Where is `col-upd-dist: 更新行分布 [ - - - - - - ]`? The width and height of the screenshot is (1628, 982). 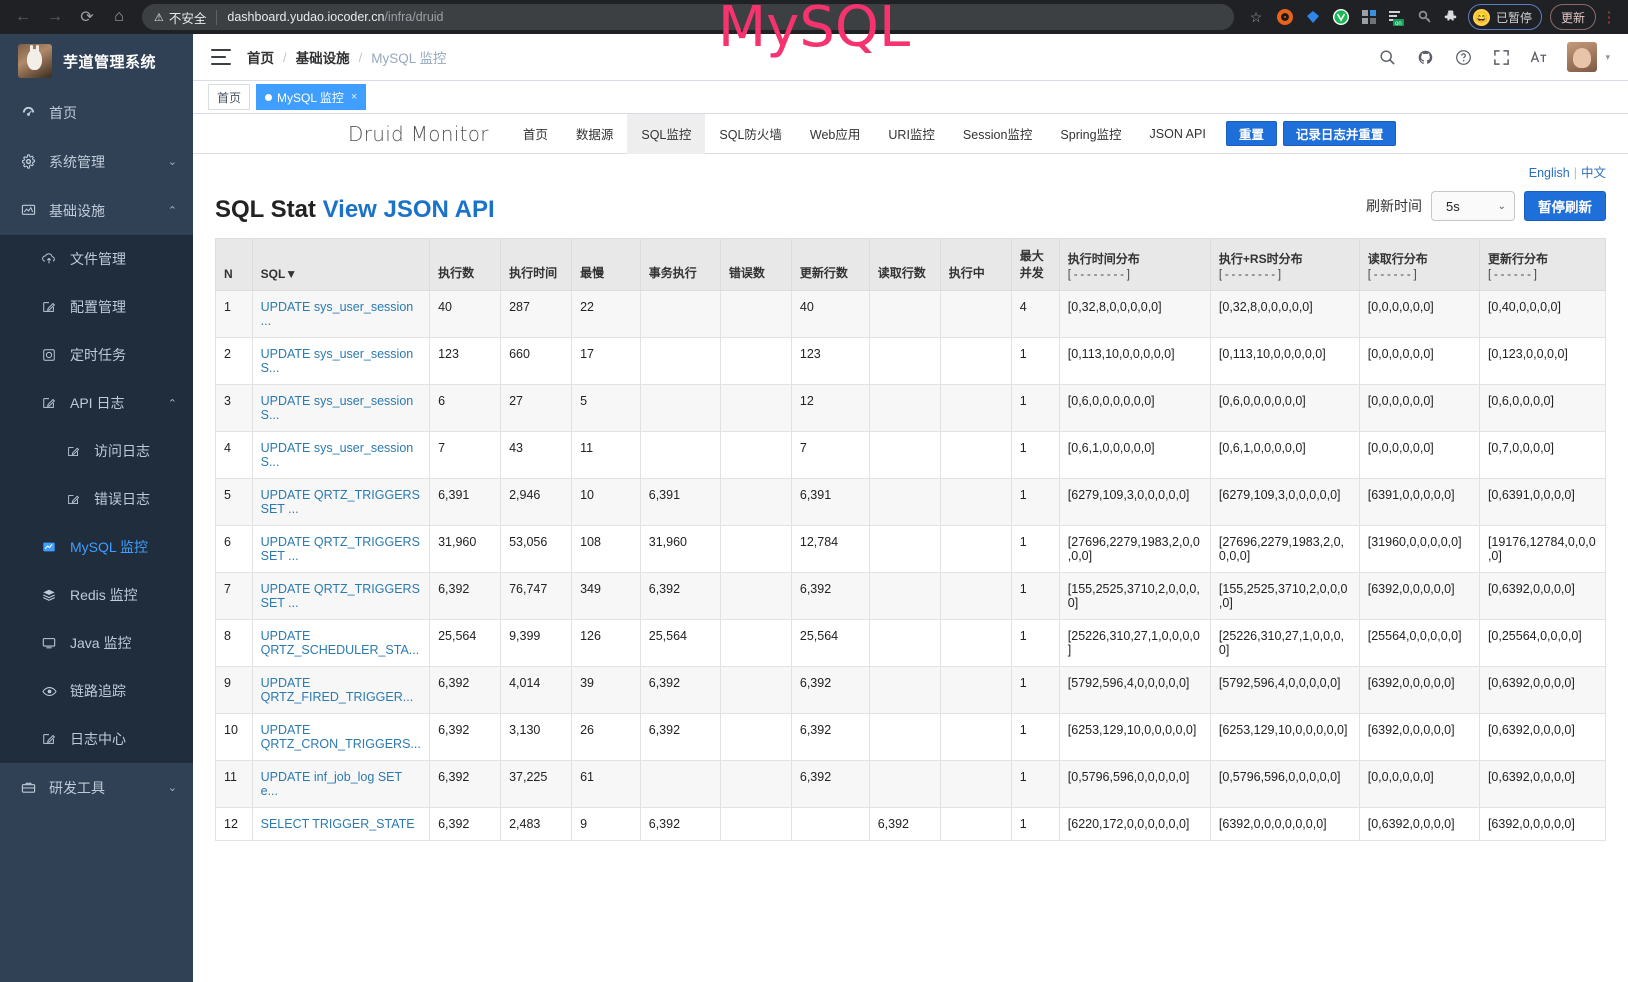 col-upd-dist: 更新行分布 [ - - - - - - ] is located at coordinates (1542, 264).